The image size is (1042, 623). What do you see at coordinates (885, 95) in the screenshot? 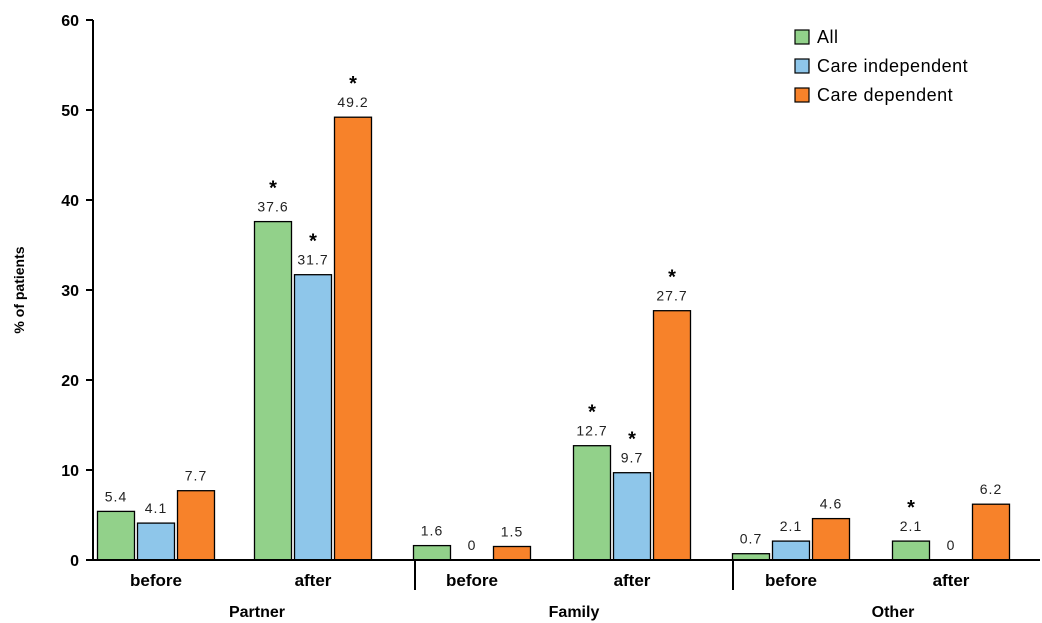
I see `legend-label: Care dependent` at bounding box center [885, 95].